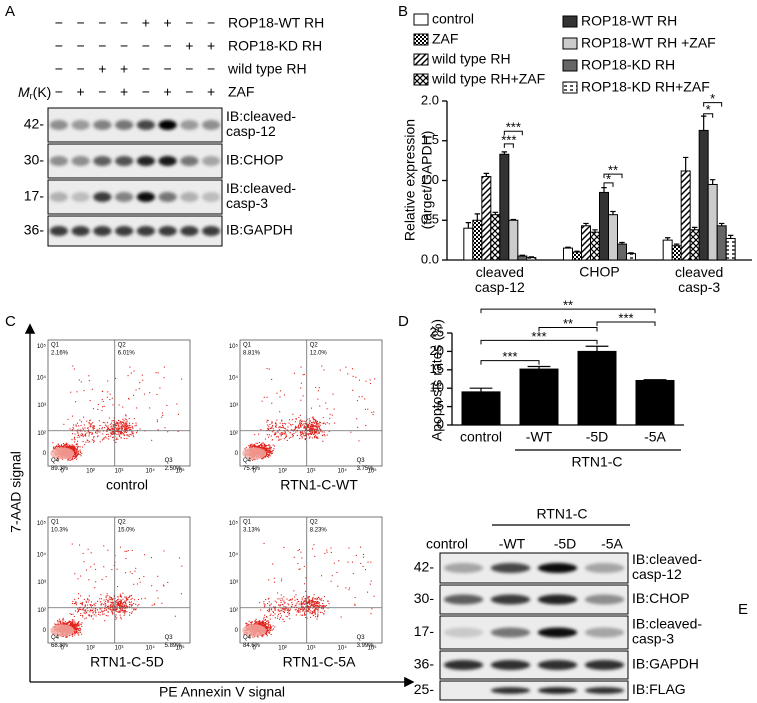  What do you see at coordinates (319, 354) in the screenshot?
I see `quadrant-percent: 12.0%` at bounding box center [319, 354].